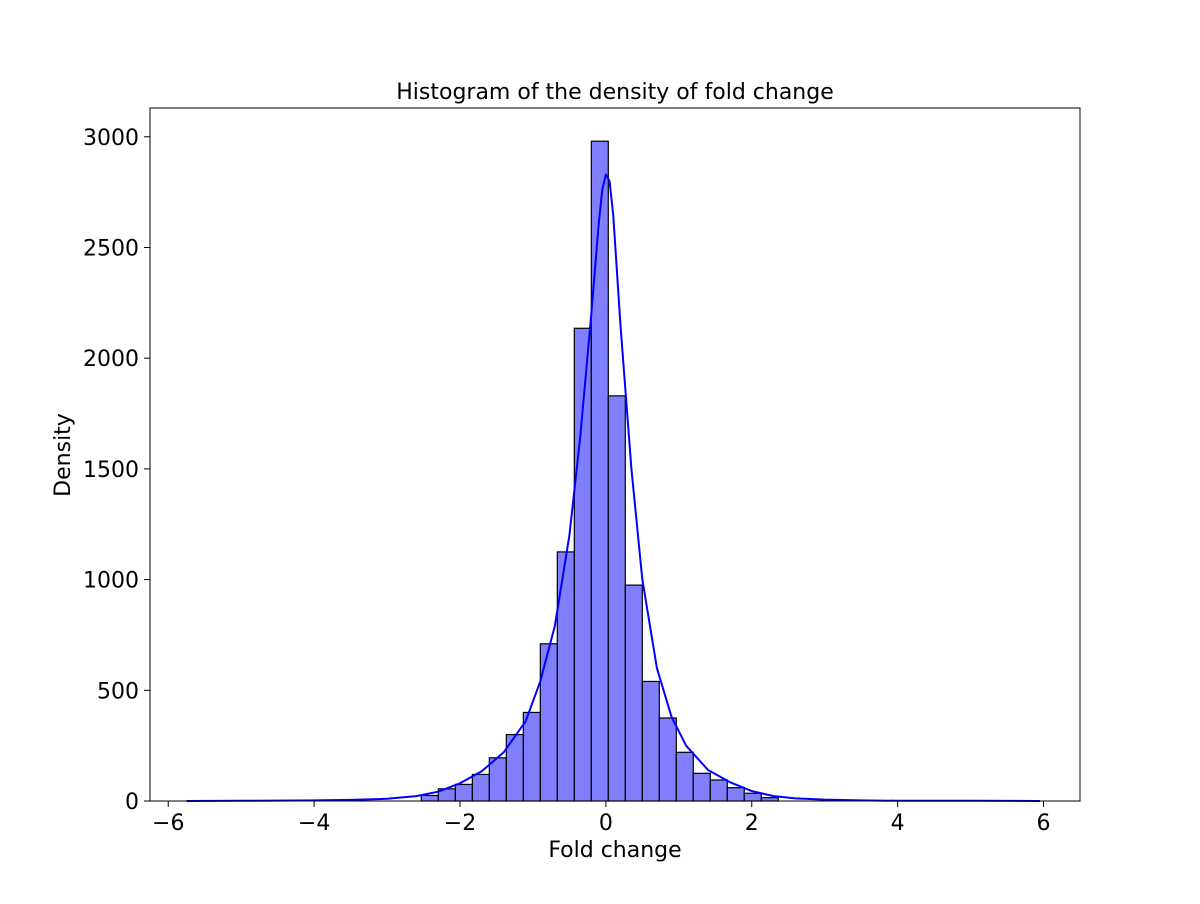  I want to click on x-axis: −6 −4 −2 0 2 4 6, so click(601, 818).